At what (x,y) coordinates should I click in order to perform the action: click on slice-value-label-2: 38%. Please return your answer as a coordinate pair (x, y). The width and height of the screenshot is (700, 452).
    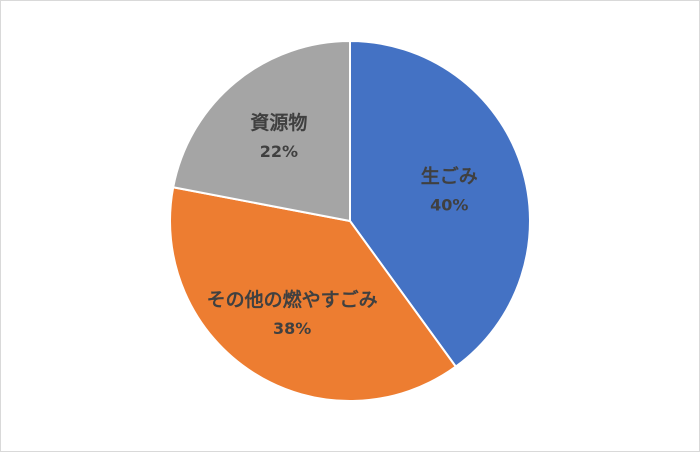
    Looking at the image, I should click on (292, 328).